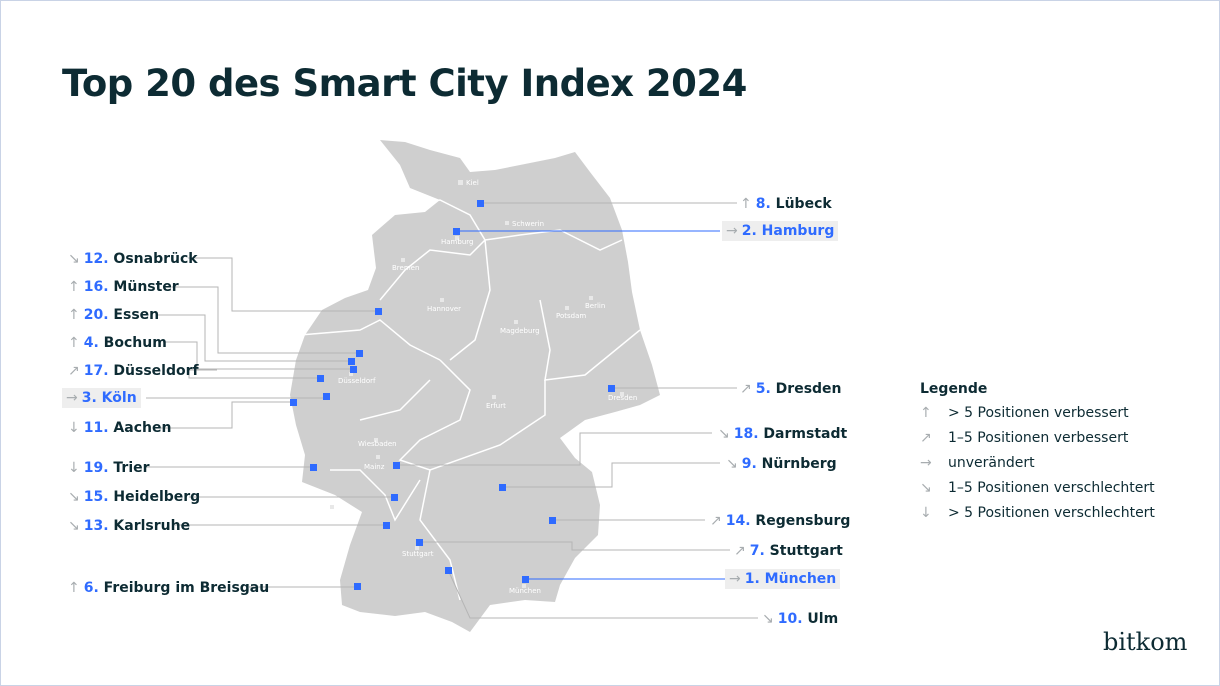 Image resolution: width=1220 pixels, height=686 pixels. What do you see at coordinates (133, 259) in the screenshot?
I see `city-label-2: ↘ 12. Osnabrück` at bounding box center [133, 259].